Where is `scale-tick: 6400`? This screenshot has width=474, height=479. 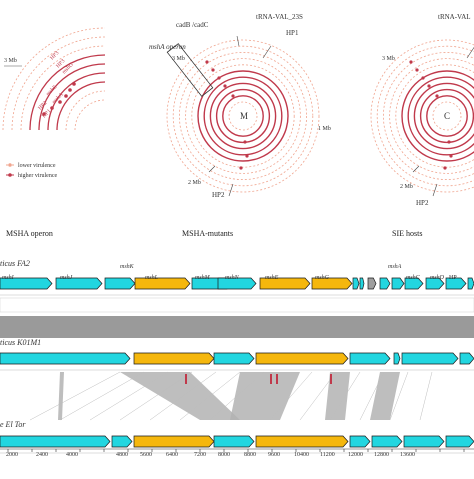 scale-tick: 6400 is located at coordinates (172, 455).